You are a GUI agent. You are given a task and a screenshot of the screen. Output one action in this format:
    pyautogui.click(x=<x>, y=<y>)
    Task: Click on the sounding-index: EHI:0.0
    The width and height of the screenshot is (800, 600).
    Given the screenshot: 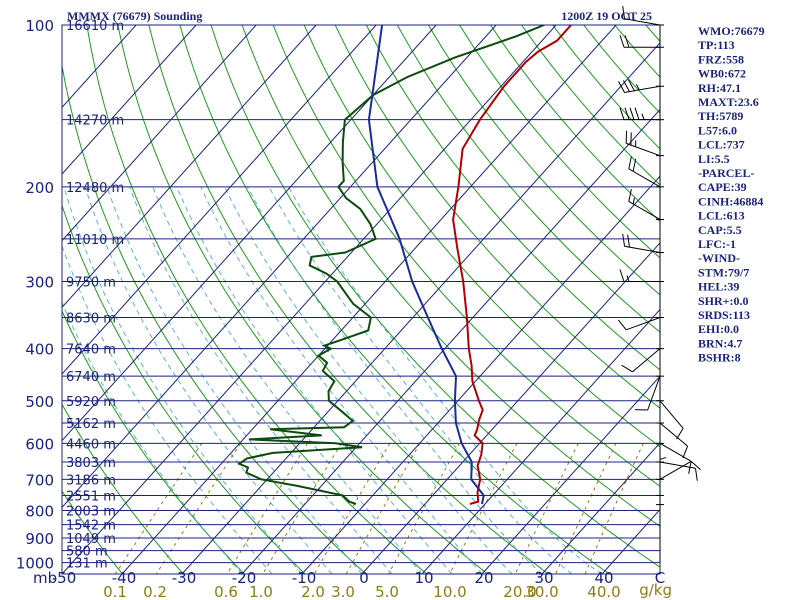 What is the action you would take?
    pyautogui.click(x=718, y=329)
    